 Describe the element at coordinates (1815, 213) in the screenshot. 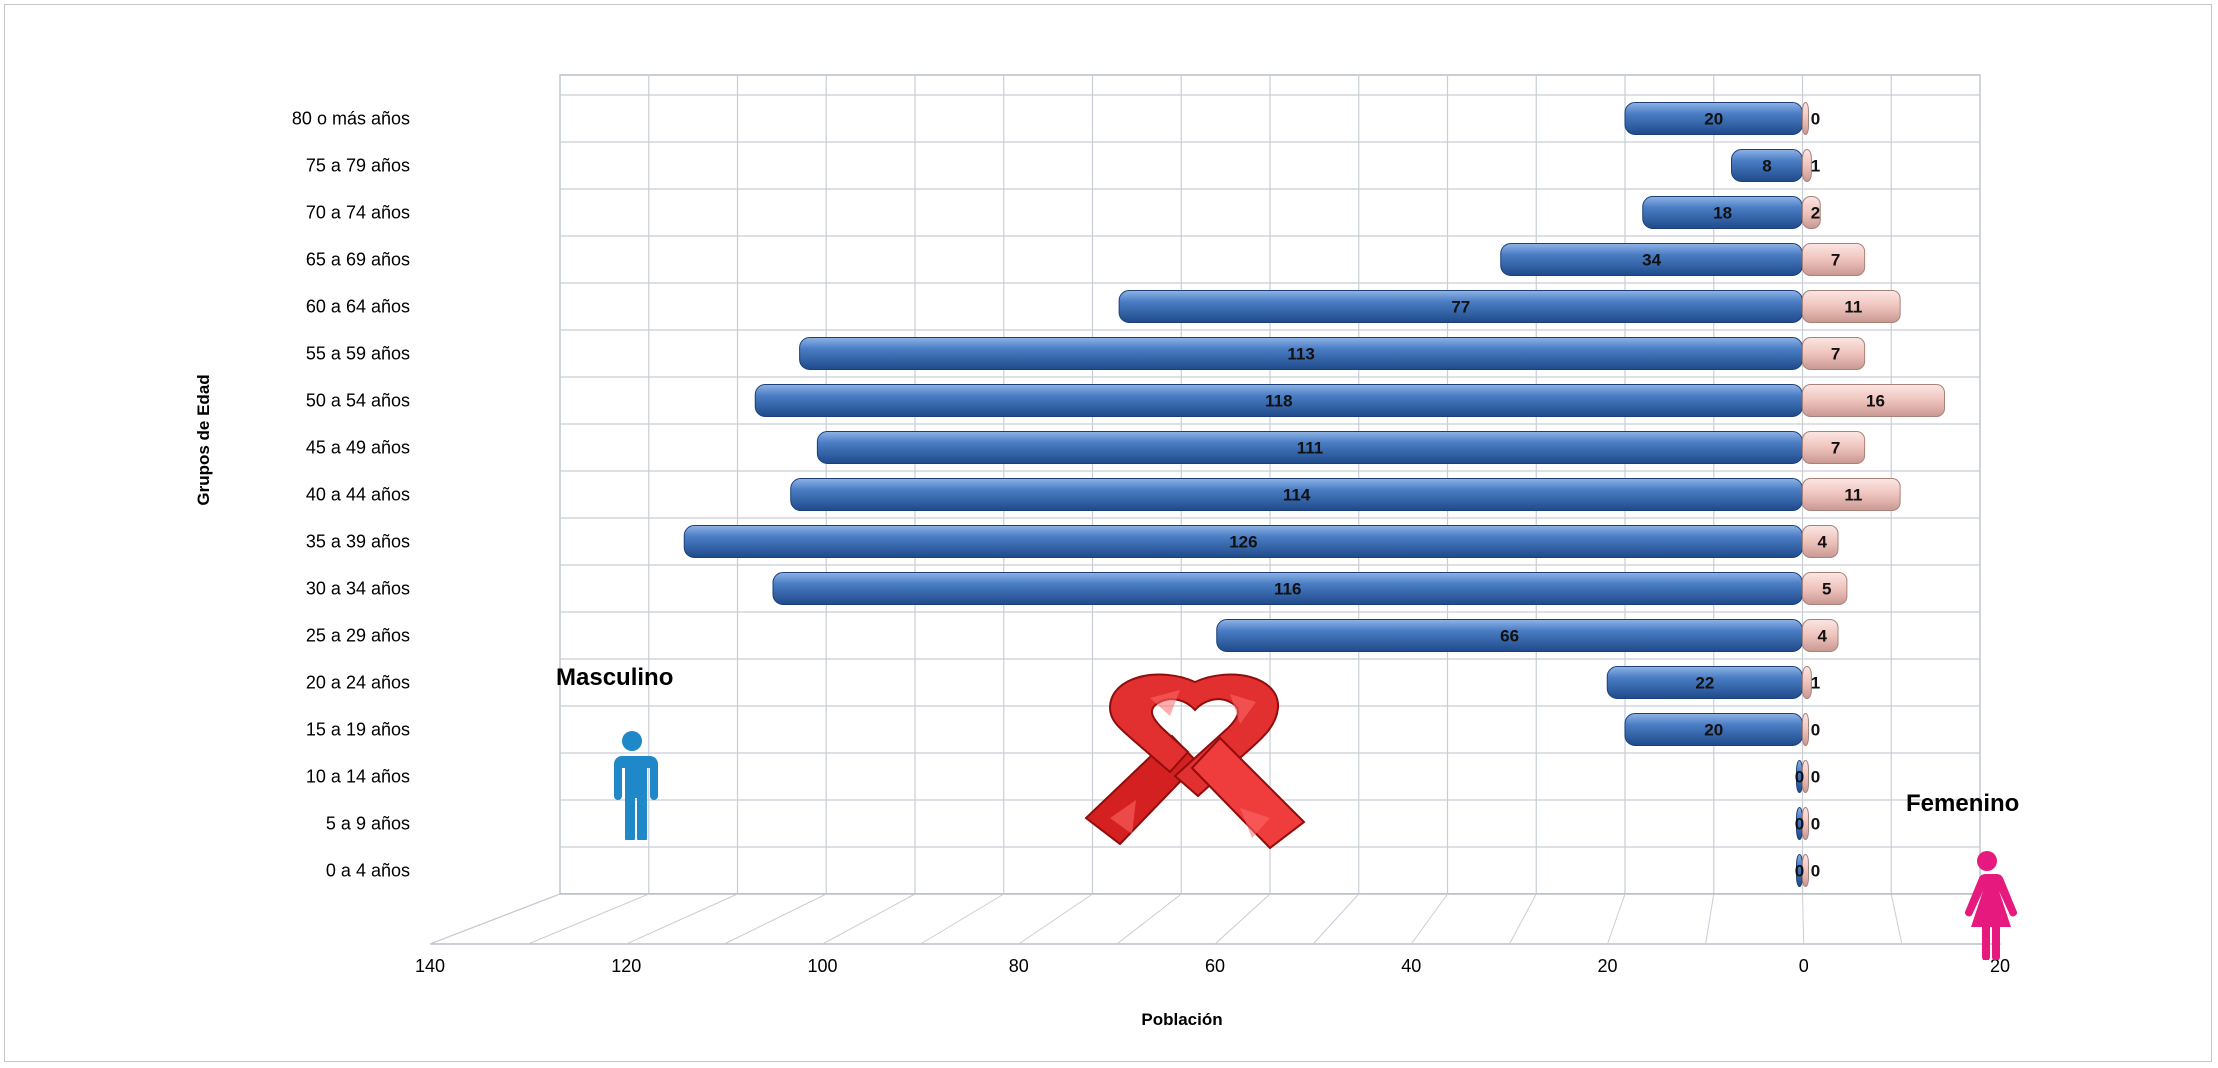

I see `data-label-femenino: 2` at that location.